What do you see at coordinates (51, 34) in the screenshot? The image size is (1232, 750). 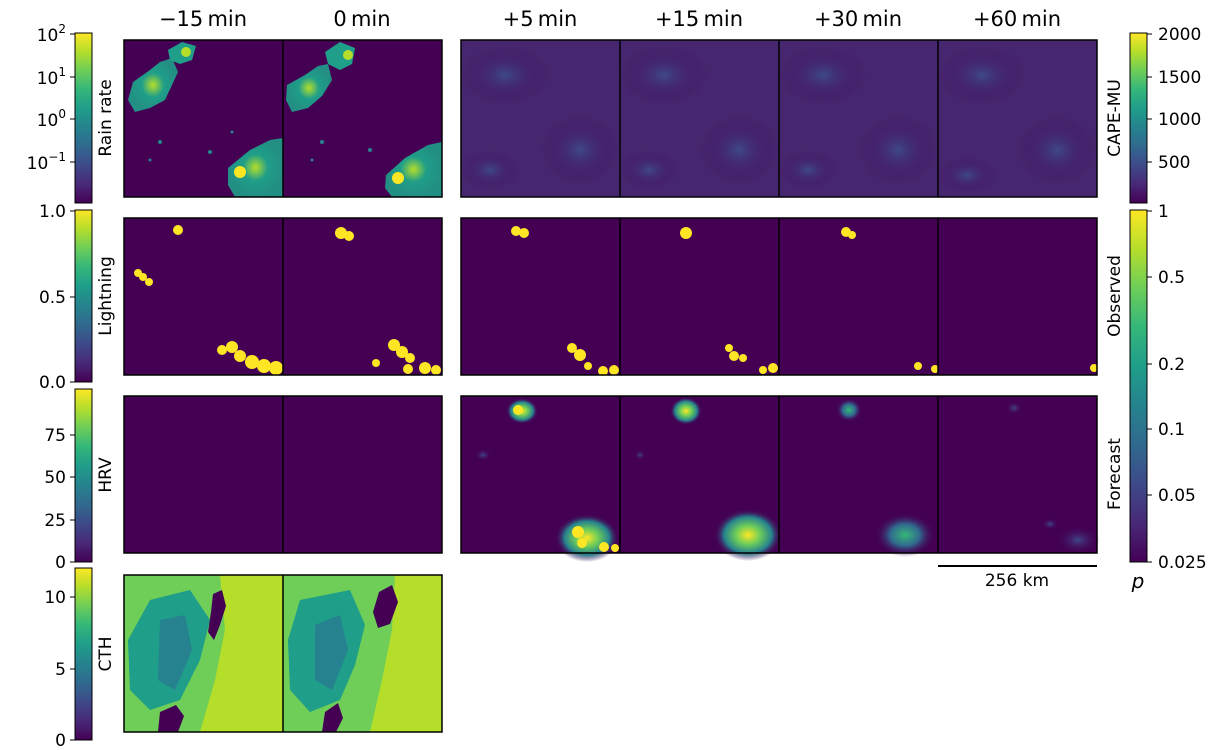 I see `tick-label: 10²` at bounding box center [51, 34].